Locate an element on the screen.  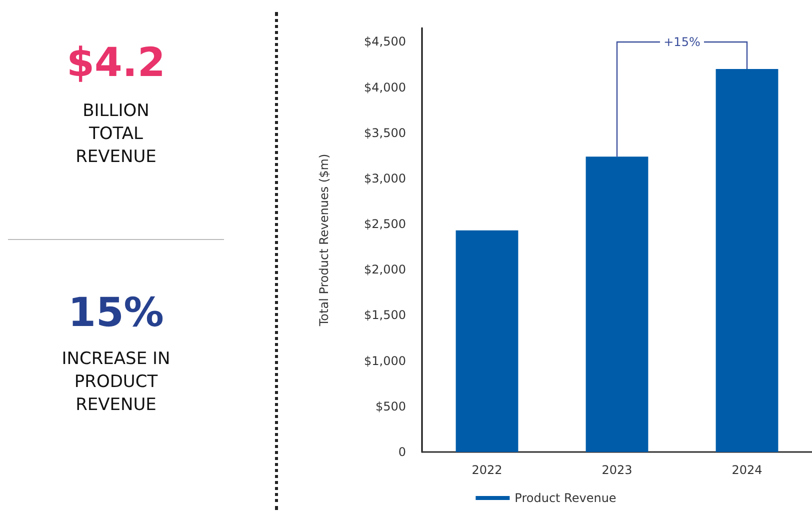
y-tick-label: $2,500 is located at coordinates (385, 224).